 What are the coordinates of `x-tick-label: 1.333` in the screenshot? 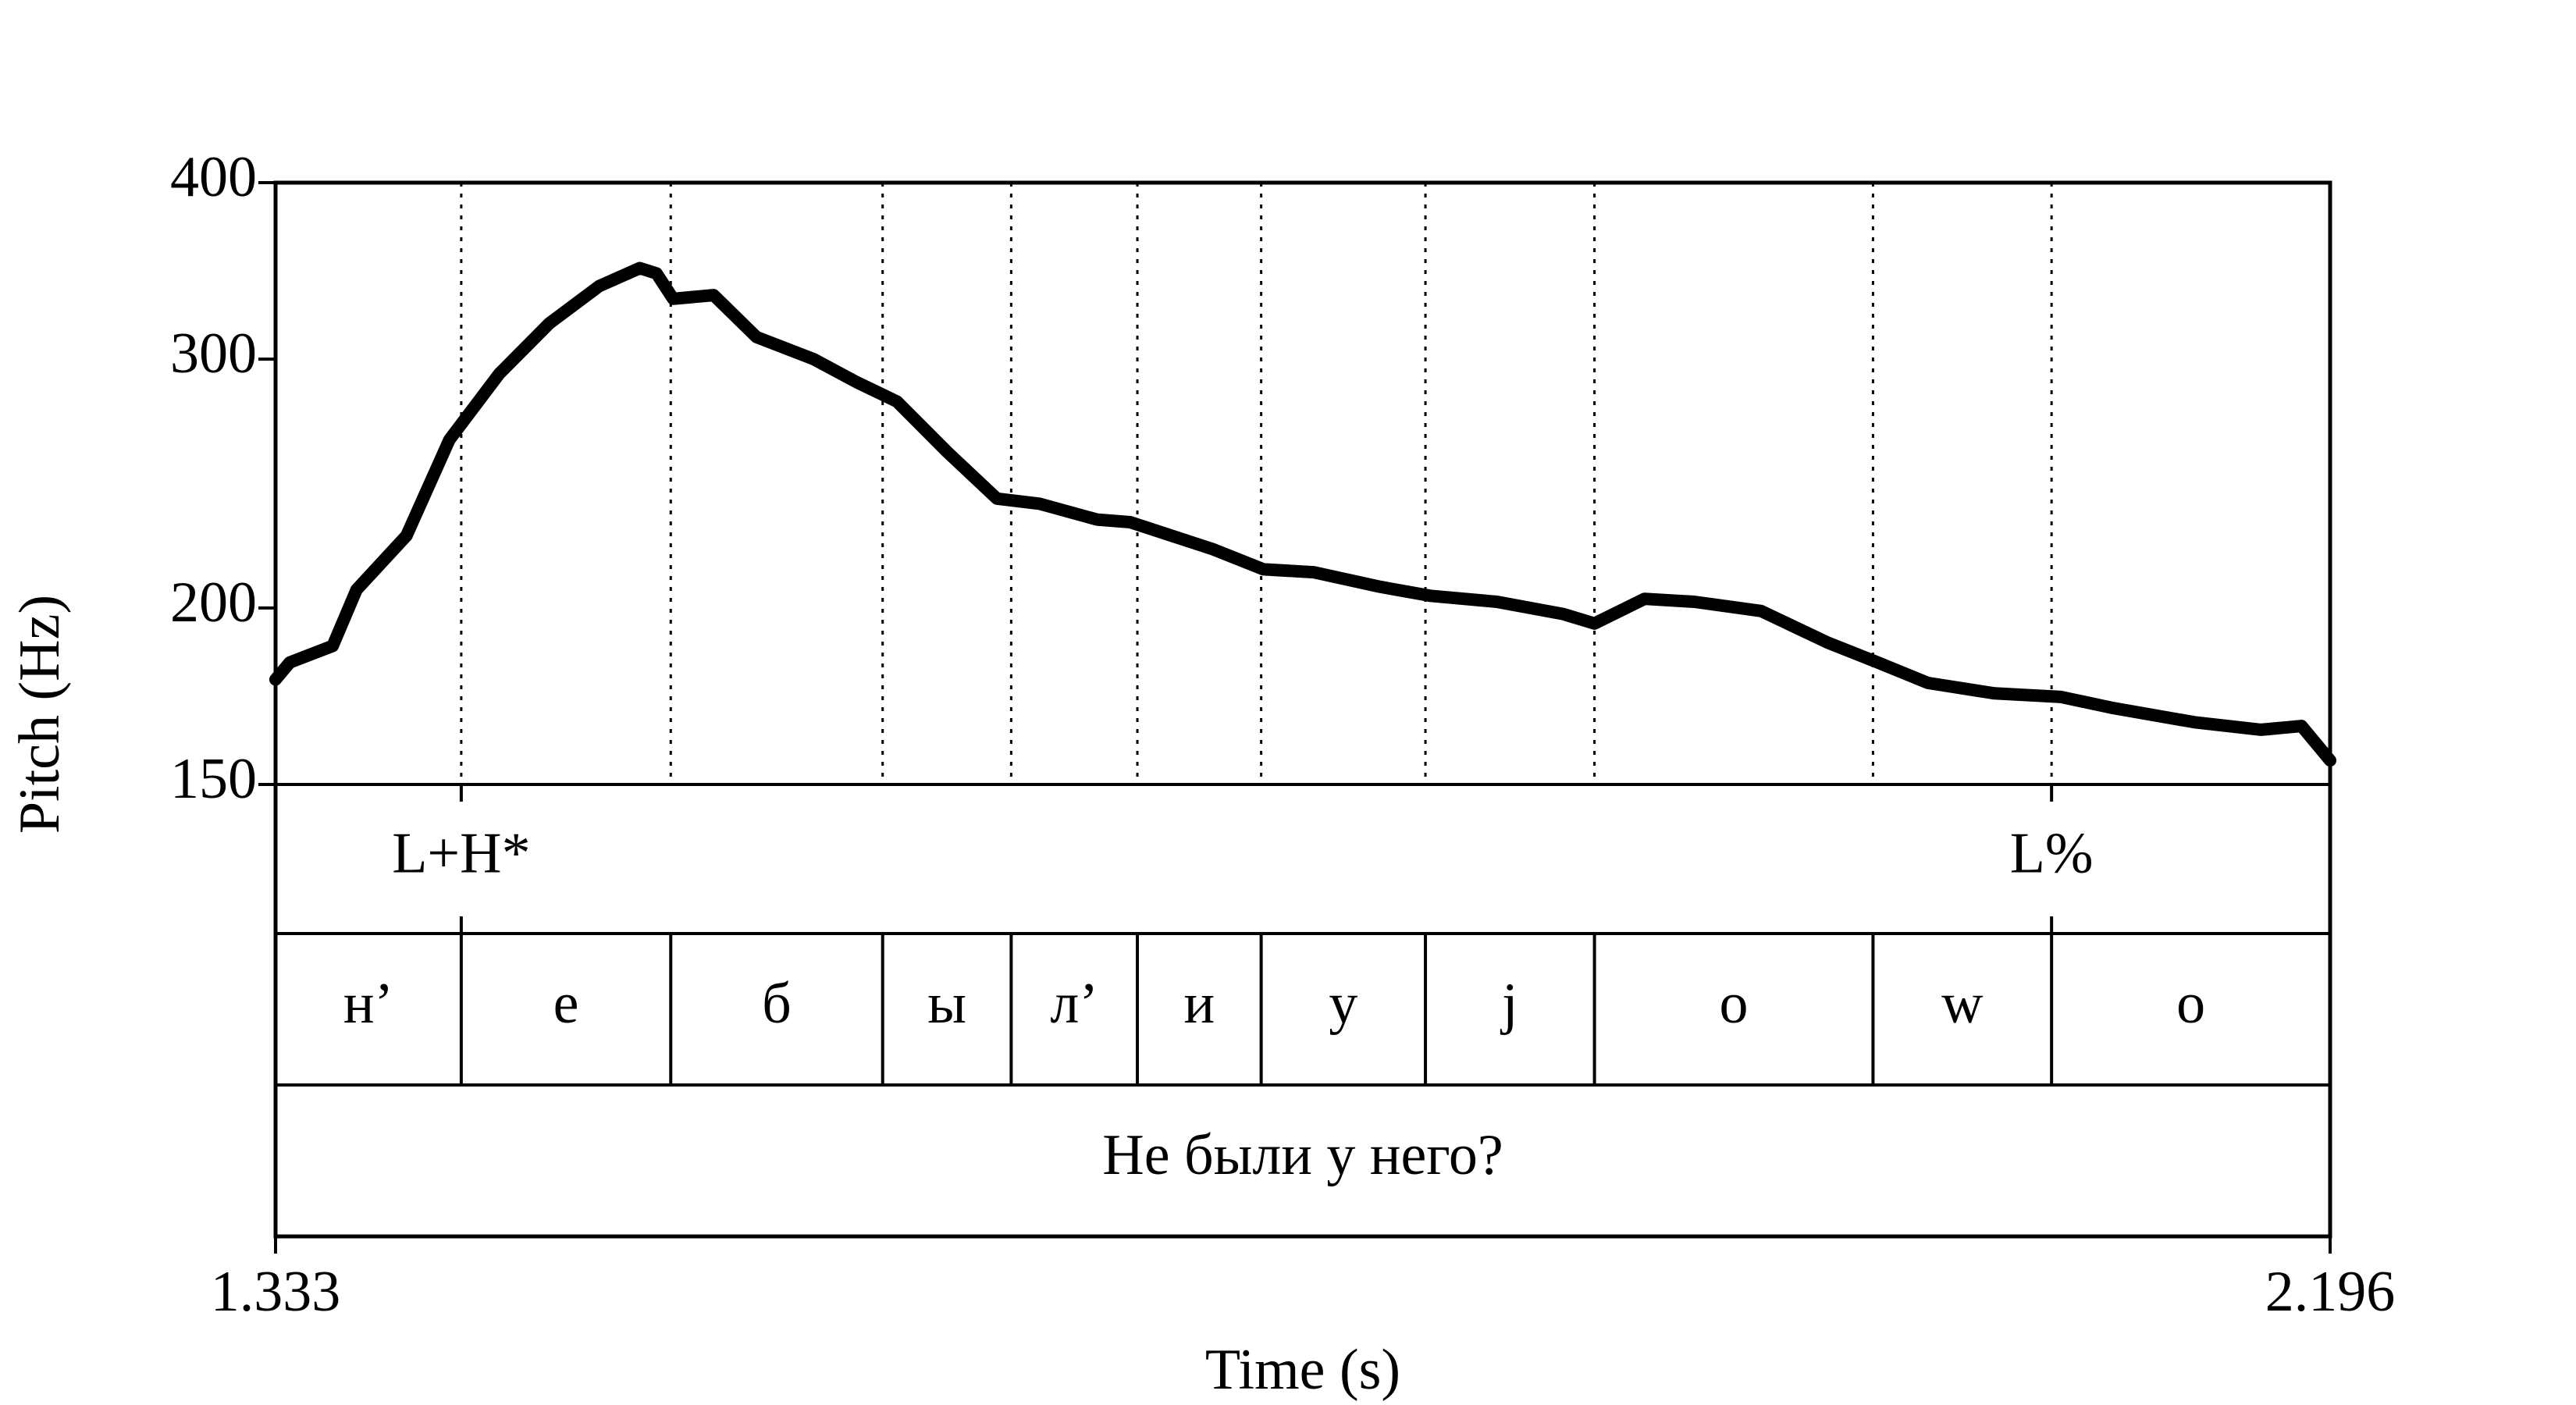 It's located at (276, 1292).